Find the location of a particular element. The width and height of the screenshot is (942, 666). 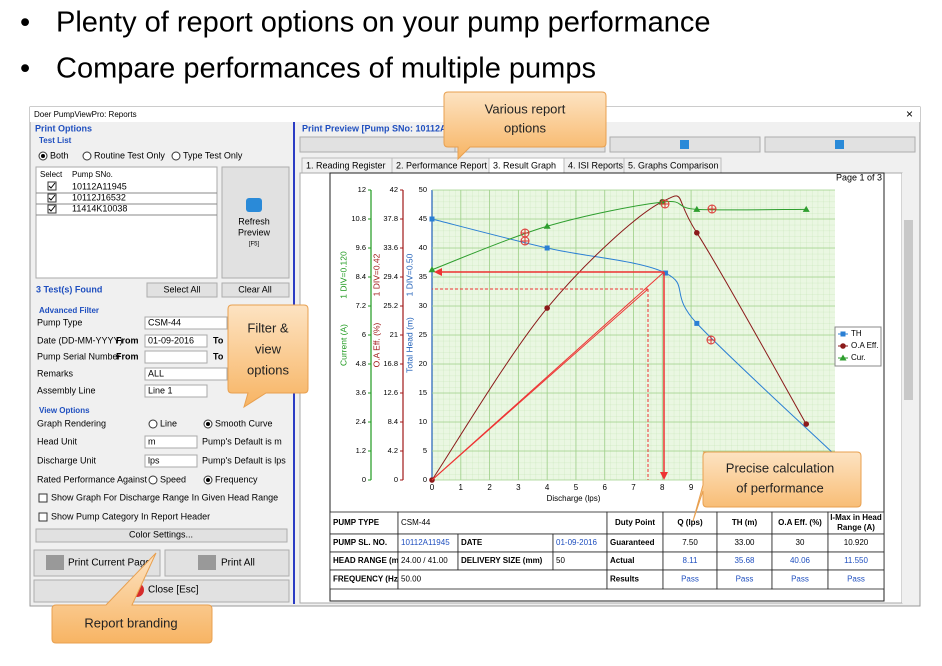

check is located at coordinates (52, 185).